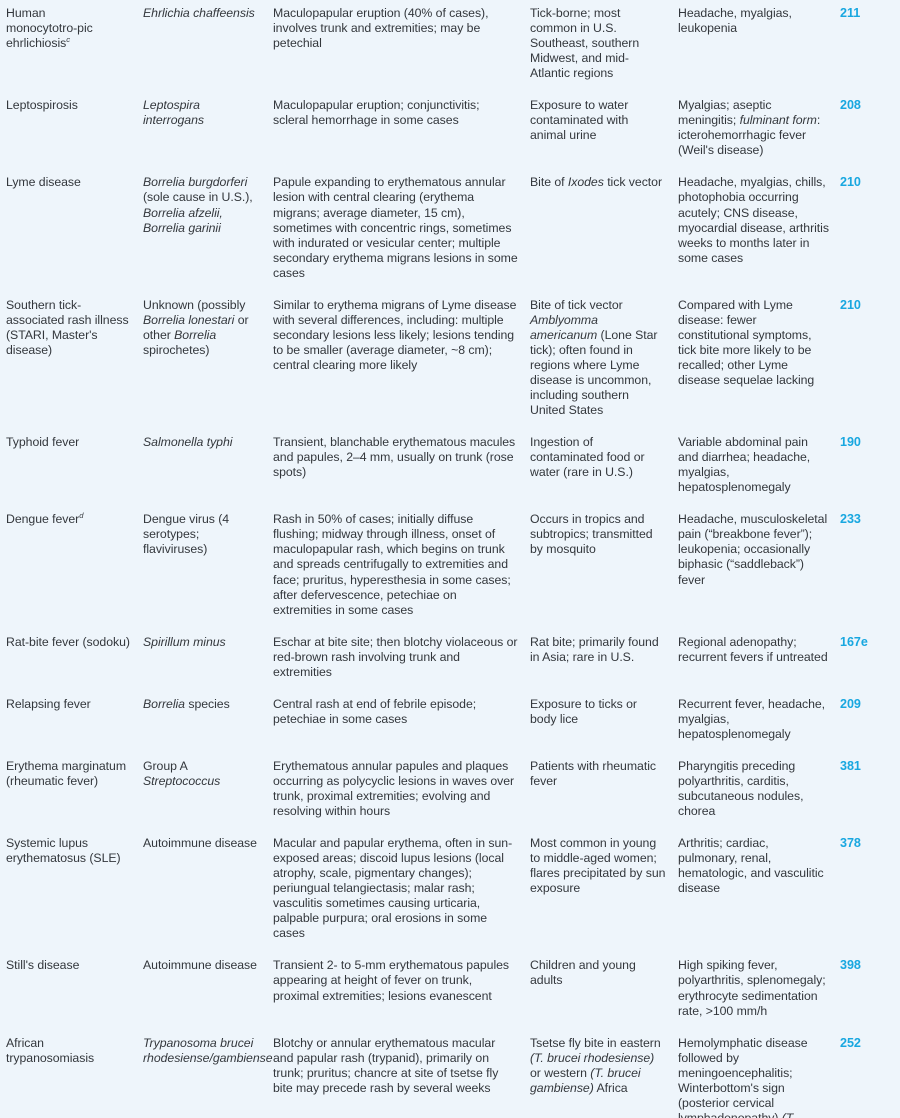  Describe the element at coordinates (735, 21) in the screenshot. I see `cell-clues: Headache, myalgias, leukopenia` at that location.